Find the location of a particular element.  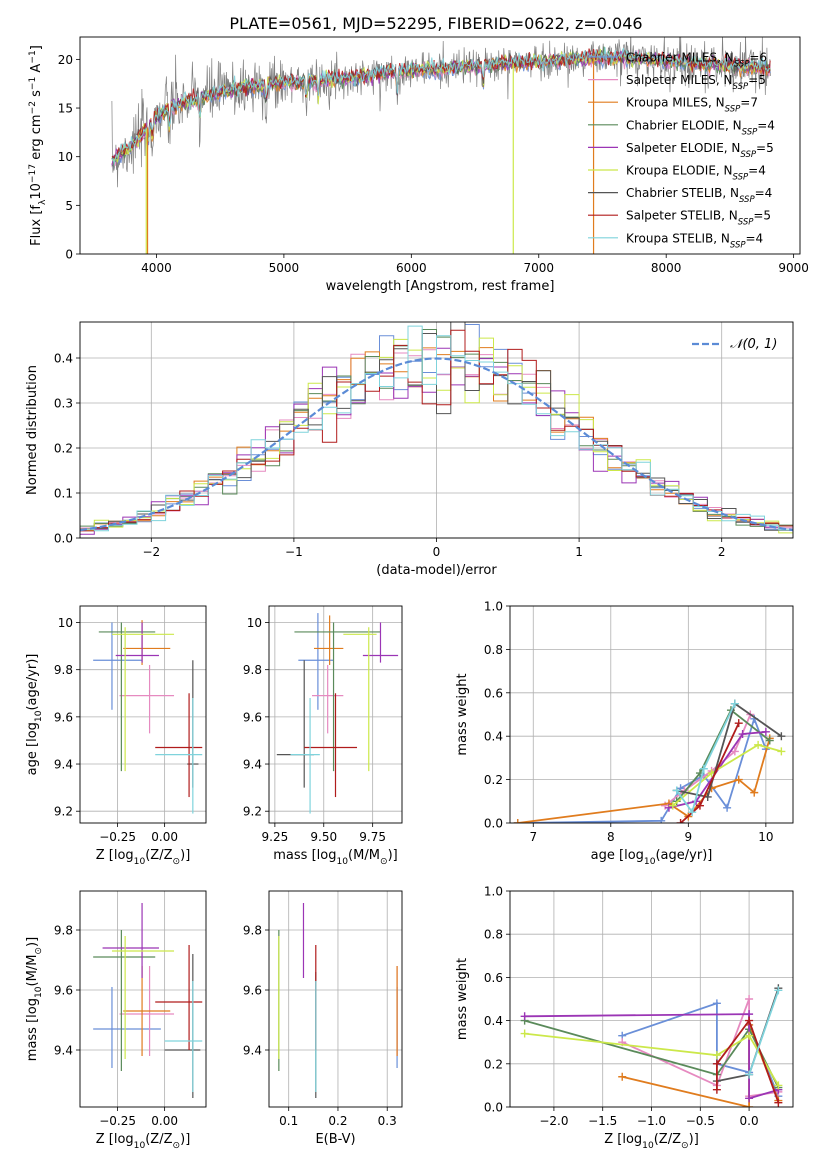

plot-mass-ebv: 0.1 0.2 0.3 9.4 9.6 9.8 E(B-V) is located at coordinates (323, 1018).